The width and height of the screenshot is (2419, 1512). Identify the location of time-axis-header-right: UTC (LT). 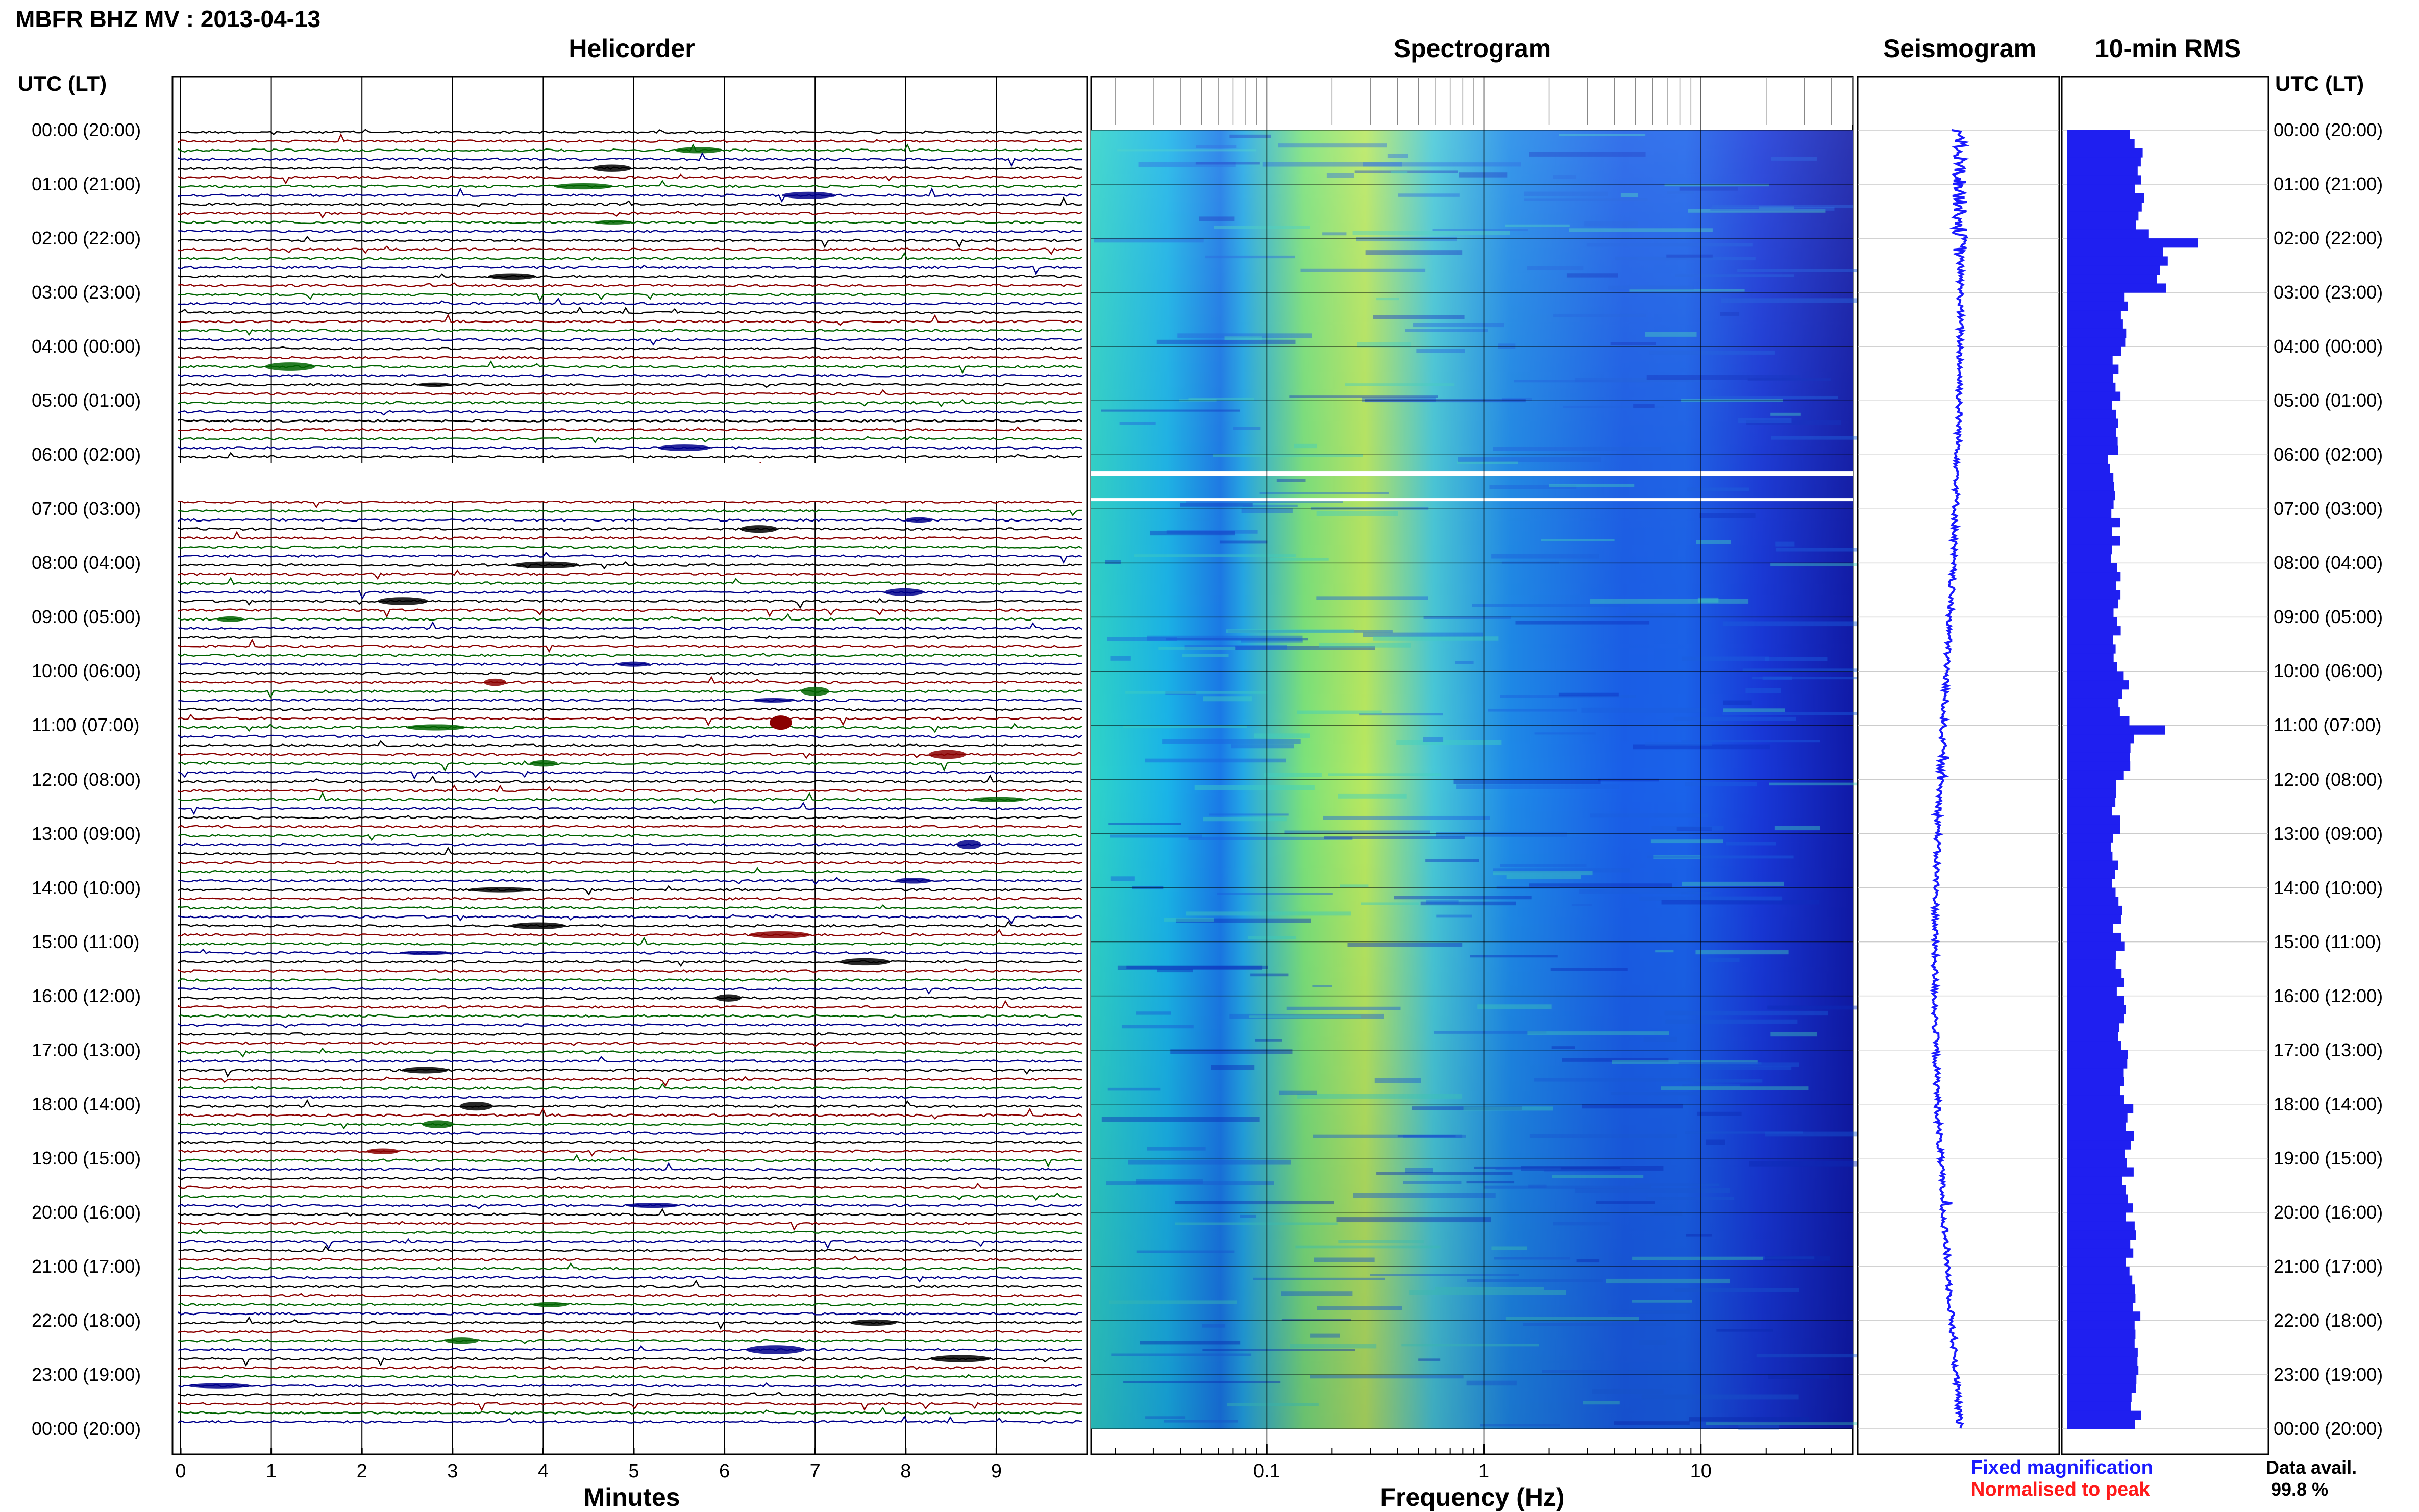
(2319, 83).